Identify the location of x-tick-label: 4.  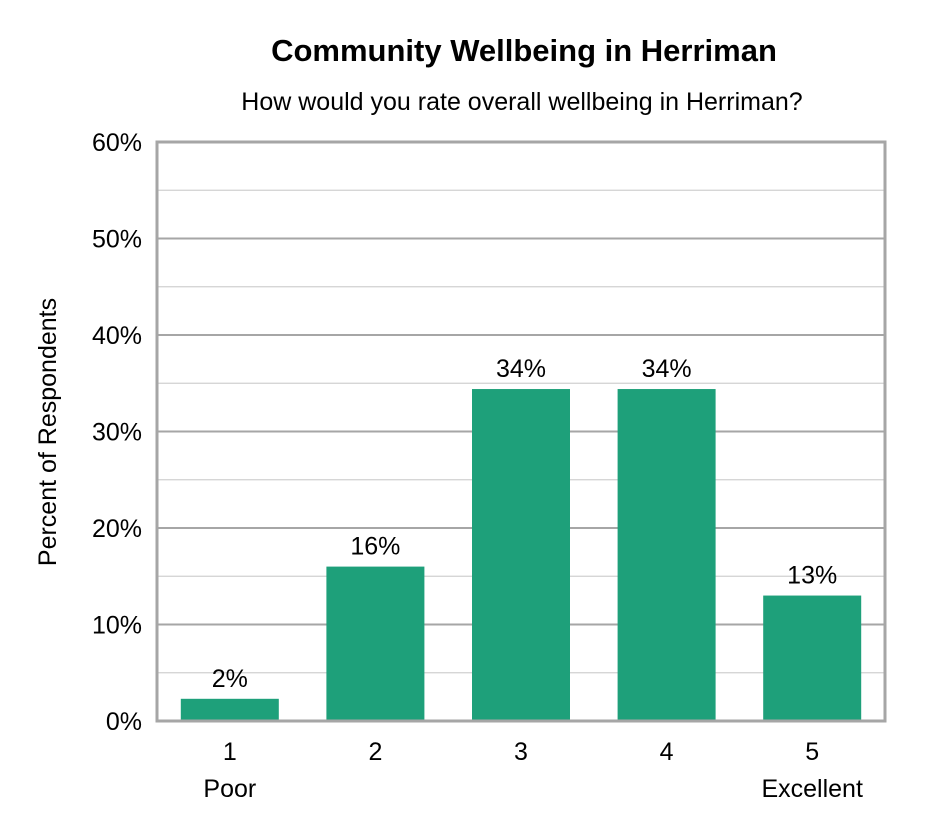
(667, 752).